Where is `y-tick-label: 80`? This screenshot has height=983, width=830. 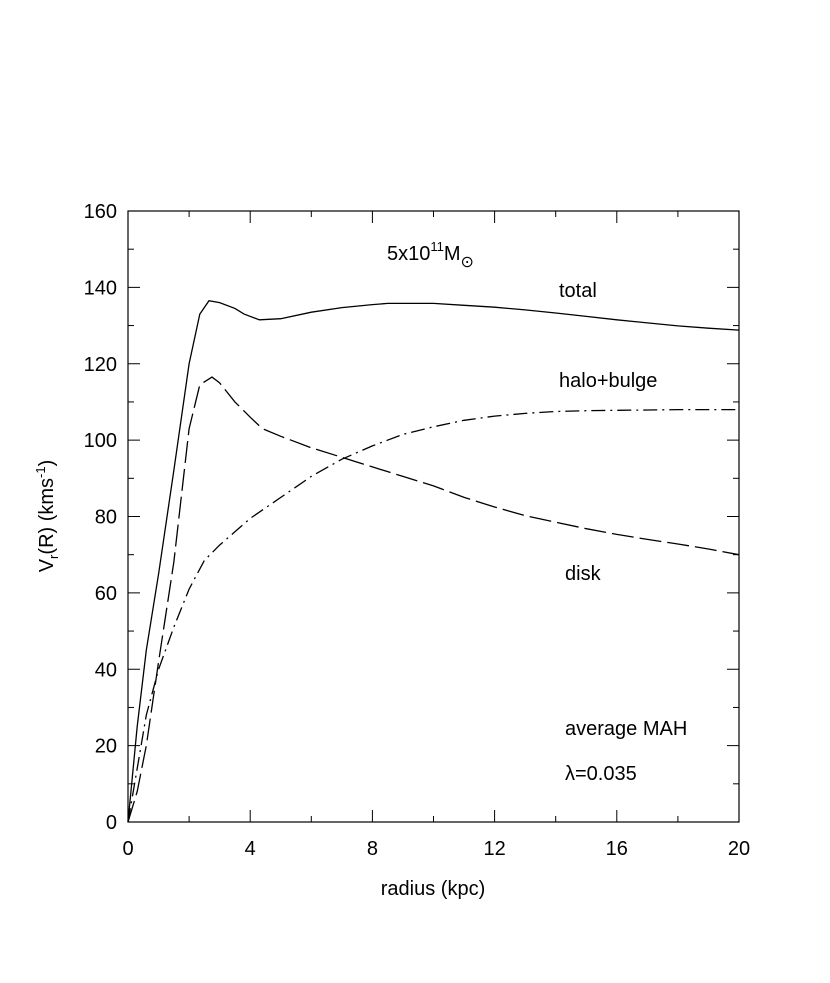 y-tick-label: 80 is located at coordinates (106, 518).